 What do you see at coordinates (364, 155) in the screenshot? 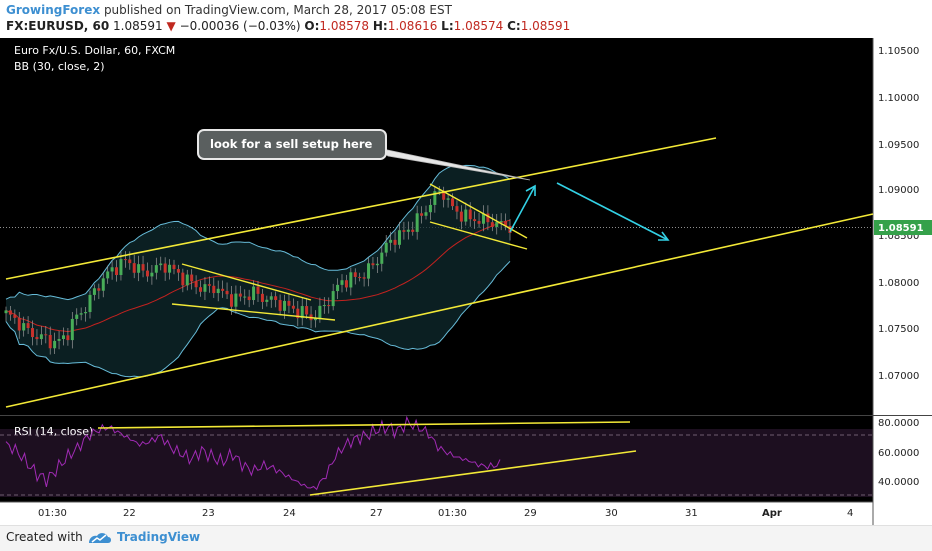
I see `annotation-callout: look for a sell setup here` at bounding box center [364, 155].